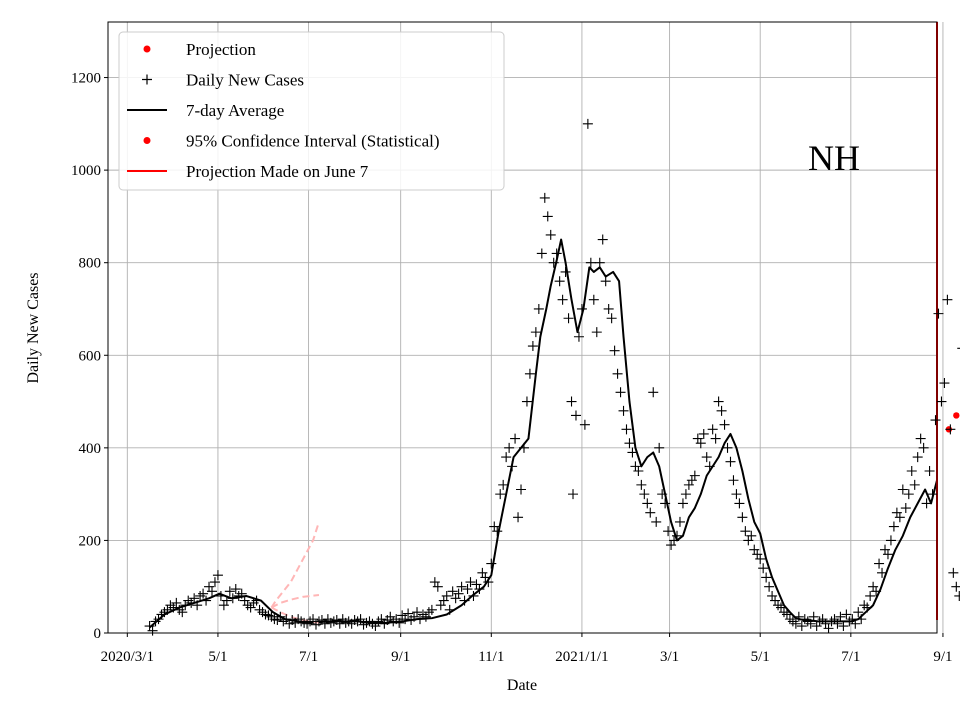  What do you see at coordinates (295, 601) in the screenshot?
I see `series-prior-projection-middle` at bounding box center [295, 601].